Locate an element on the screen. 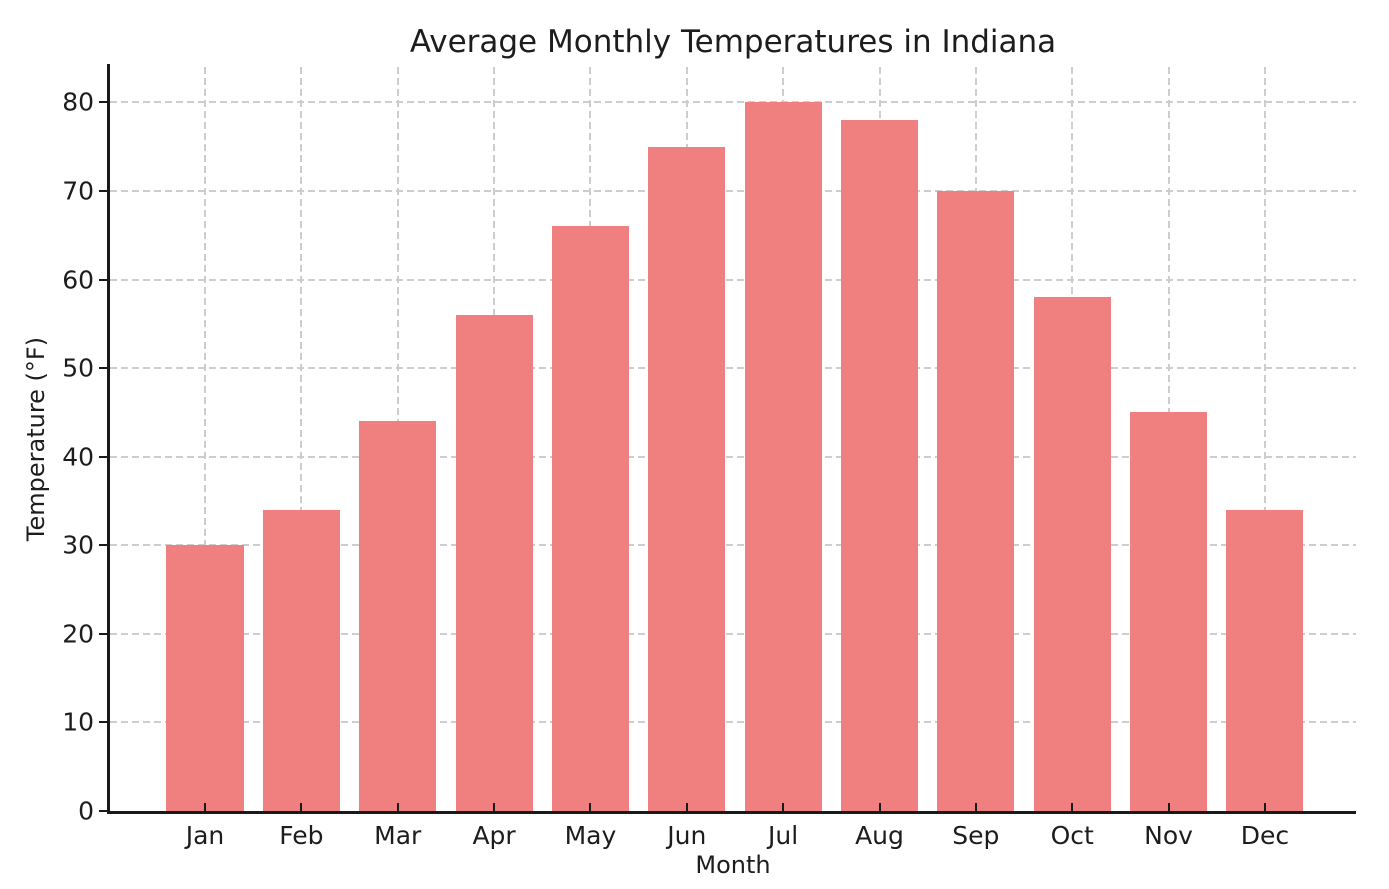  y-tick-label-40: 40 is located at coordinates (78, 457).